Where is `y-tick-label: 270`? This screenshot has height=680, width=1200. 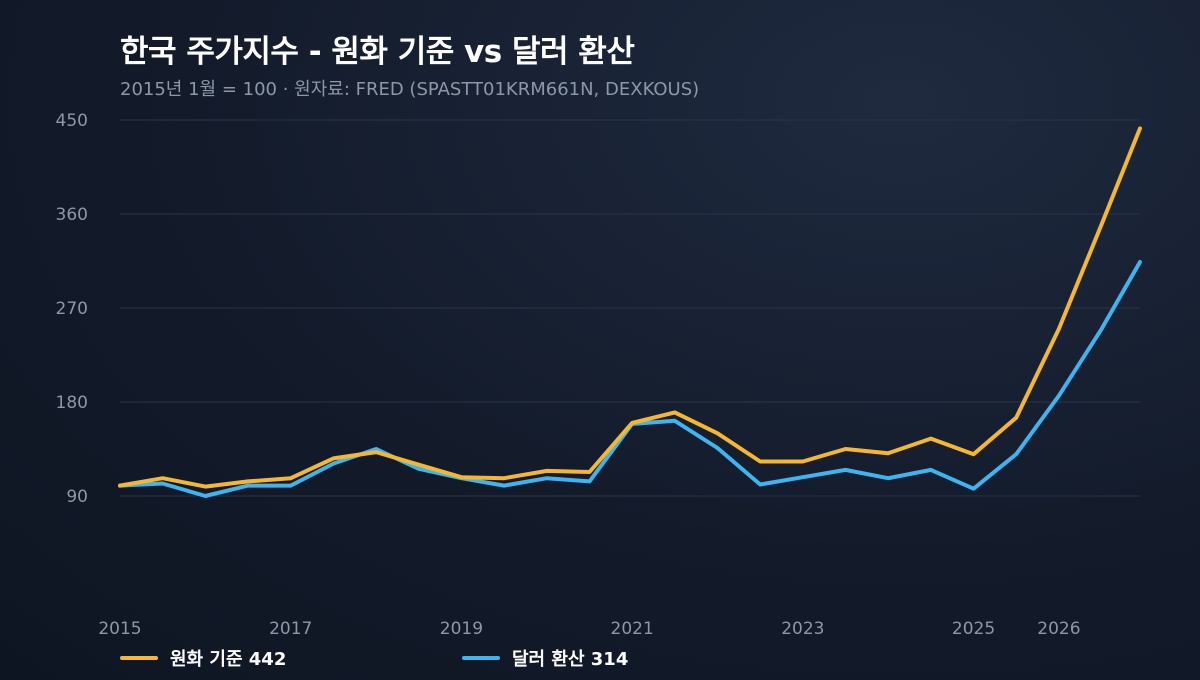 y-tick-label: 270 is located at coordinates (72, 309).